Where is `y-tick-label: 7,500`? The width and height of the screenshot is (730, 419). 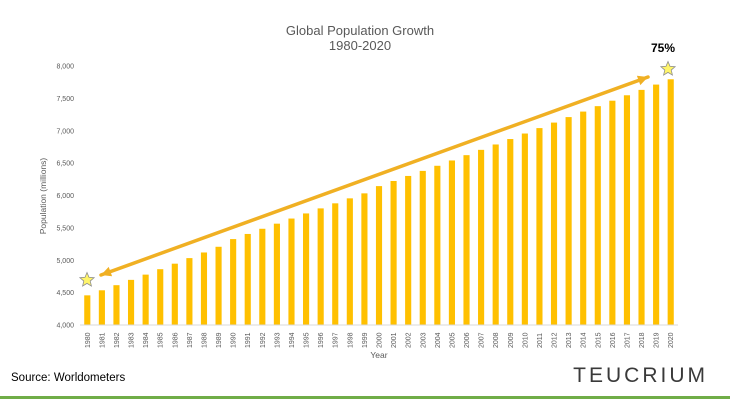 y-tick-label: 7,500 is located at coordinates (65, 99).